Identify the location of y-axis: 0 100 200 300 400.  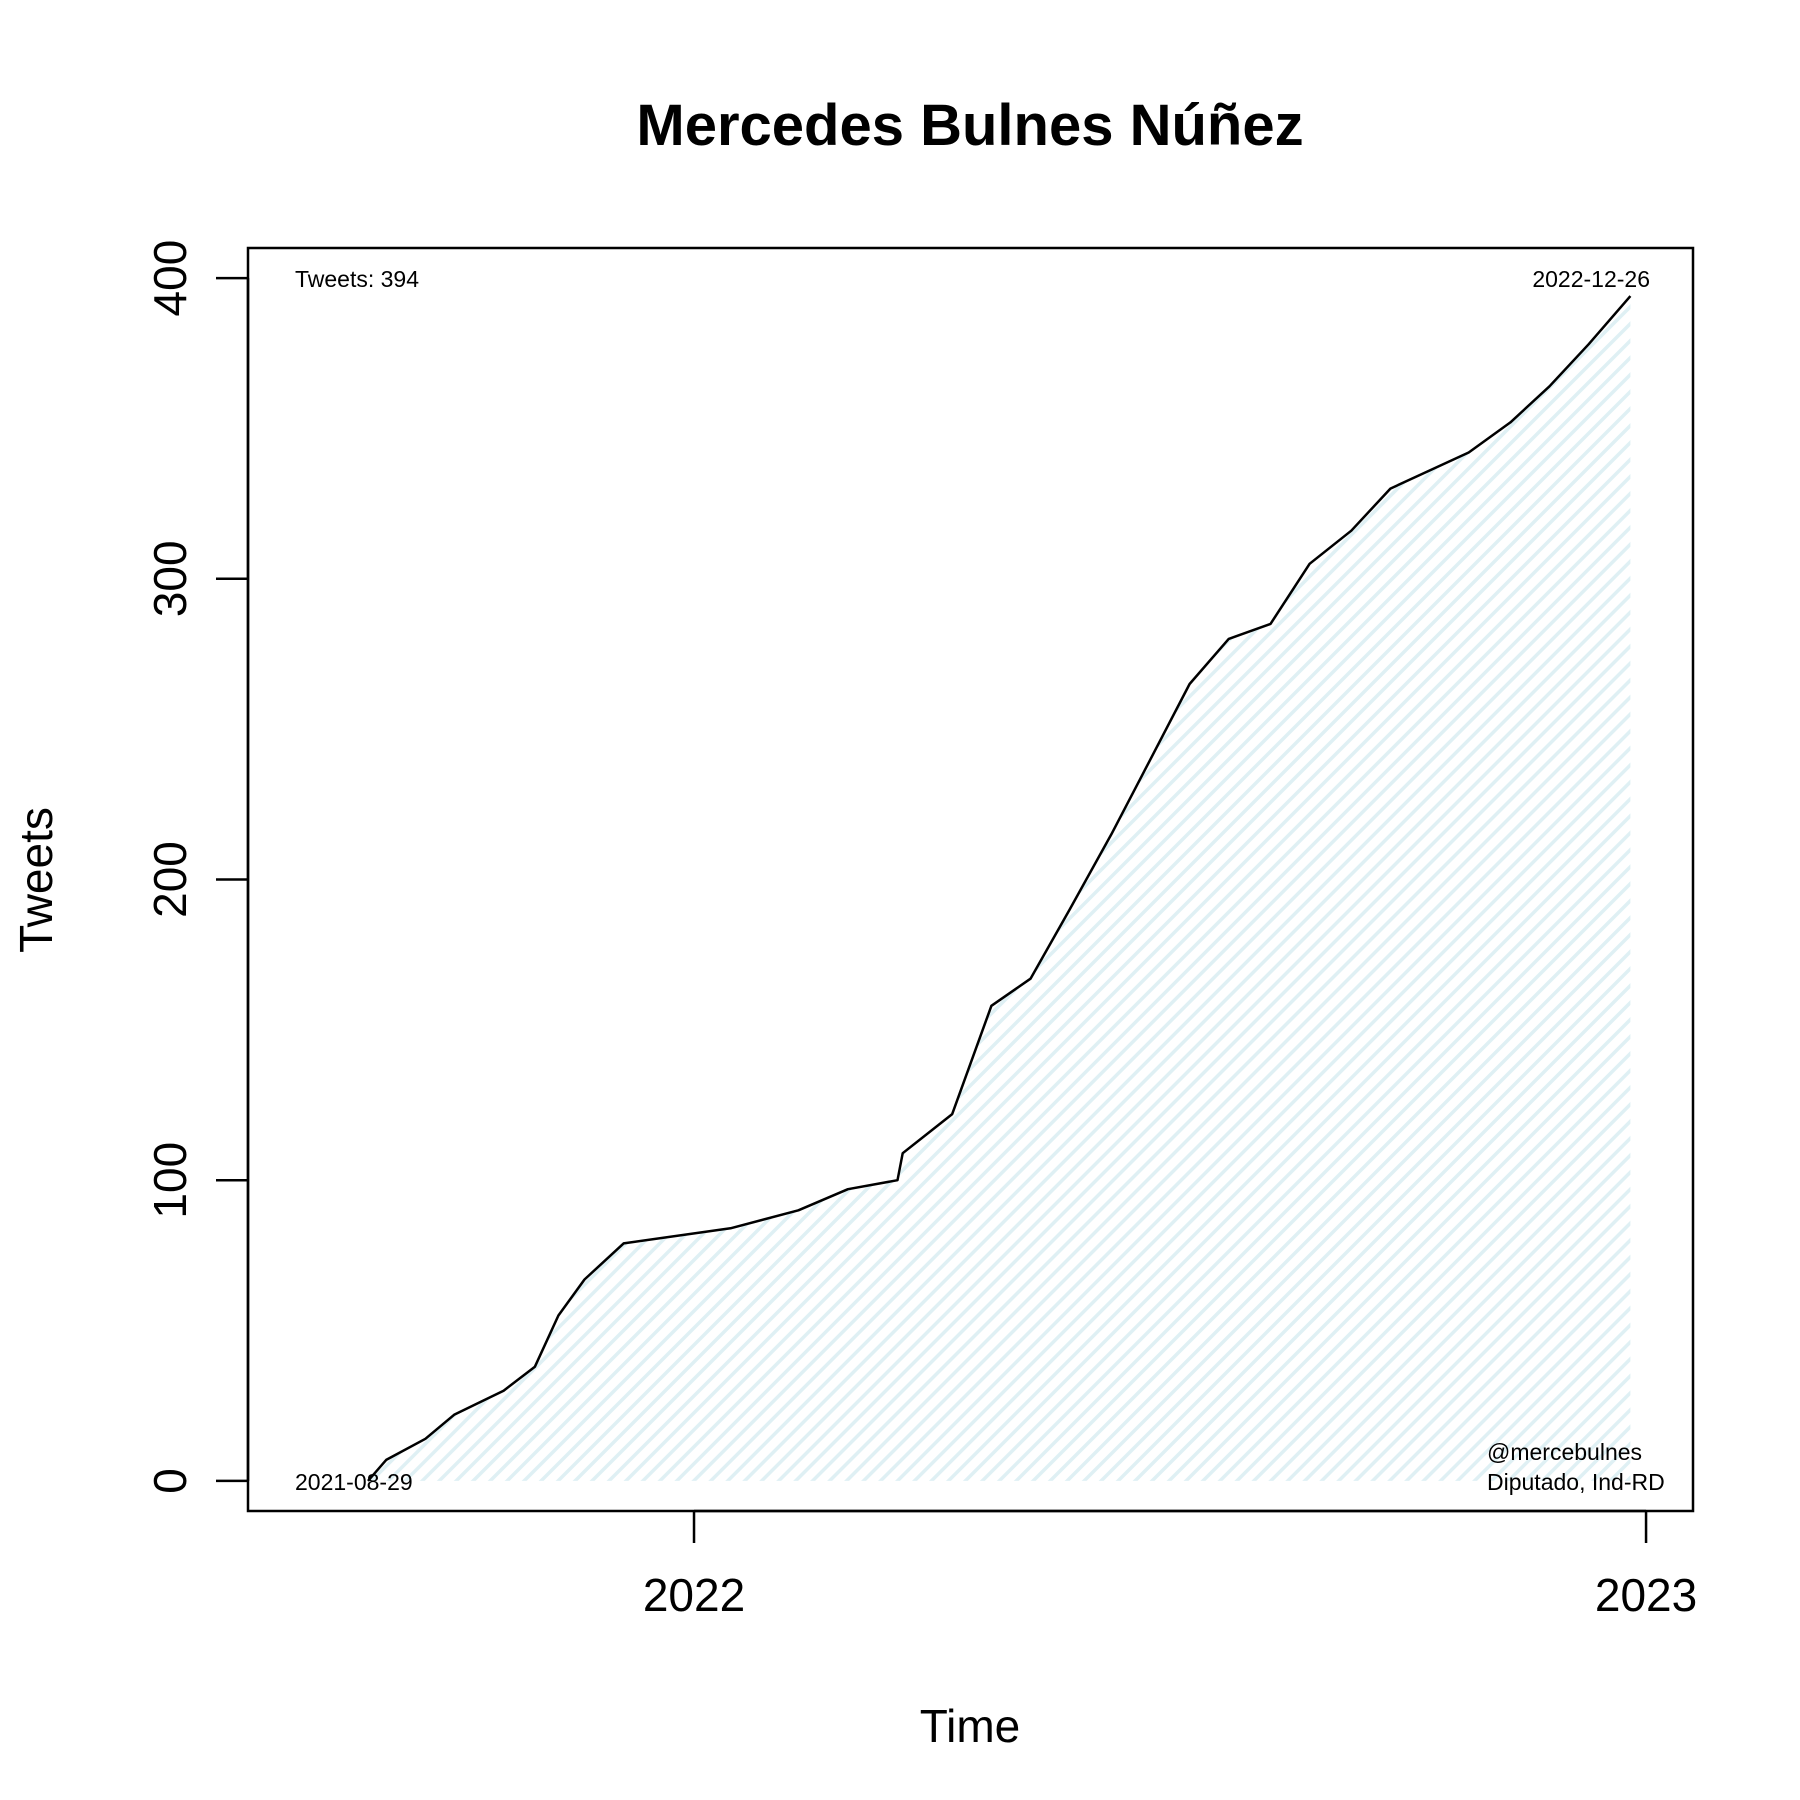
(197, 867).